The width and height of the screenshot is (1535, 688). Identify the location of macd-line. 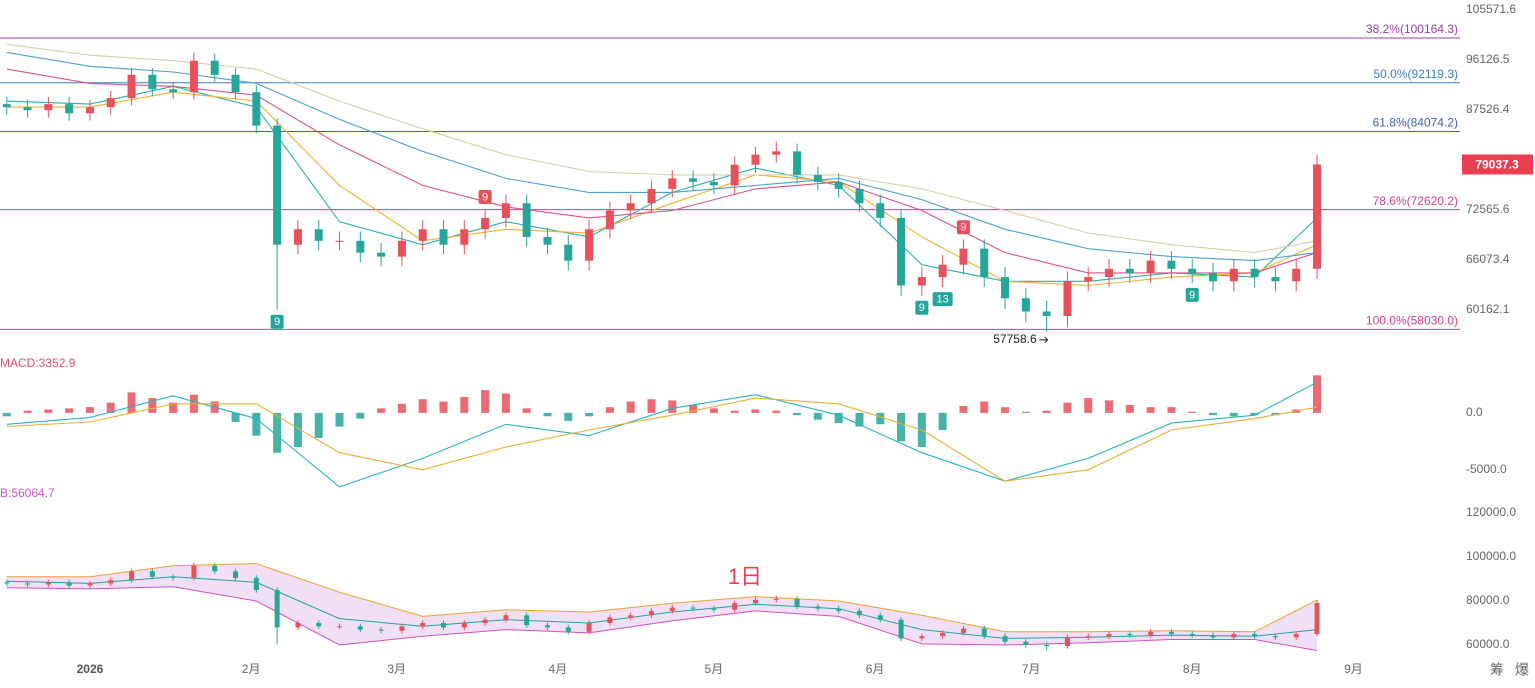
(662, 439).